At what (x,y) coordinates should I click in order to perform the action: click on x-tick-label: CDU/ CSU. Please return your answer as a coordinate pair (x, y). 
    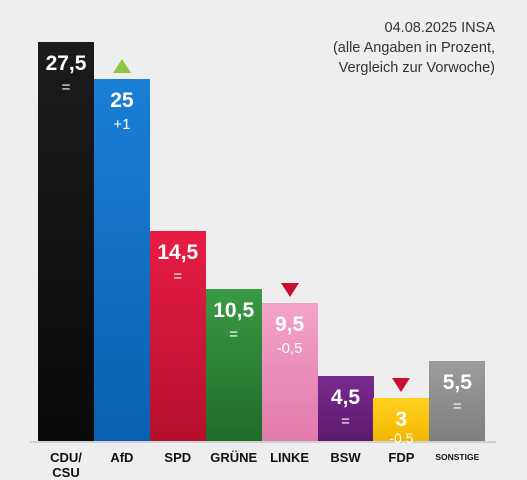
    Looking at the image, I should click on (66, 465).